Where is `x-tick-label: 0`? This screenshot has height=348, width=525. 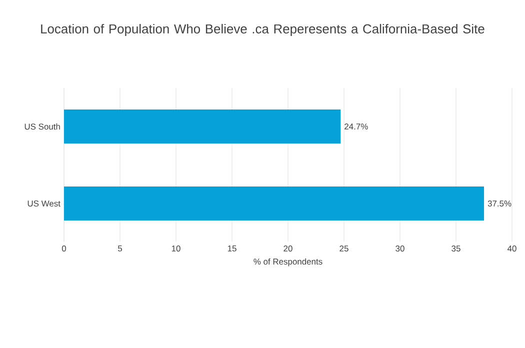 x-tick-label: 0 is located at coordinates (64, 249).